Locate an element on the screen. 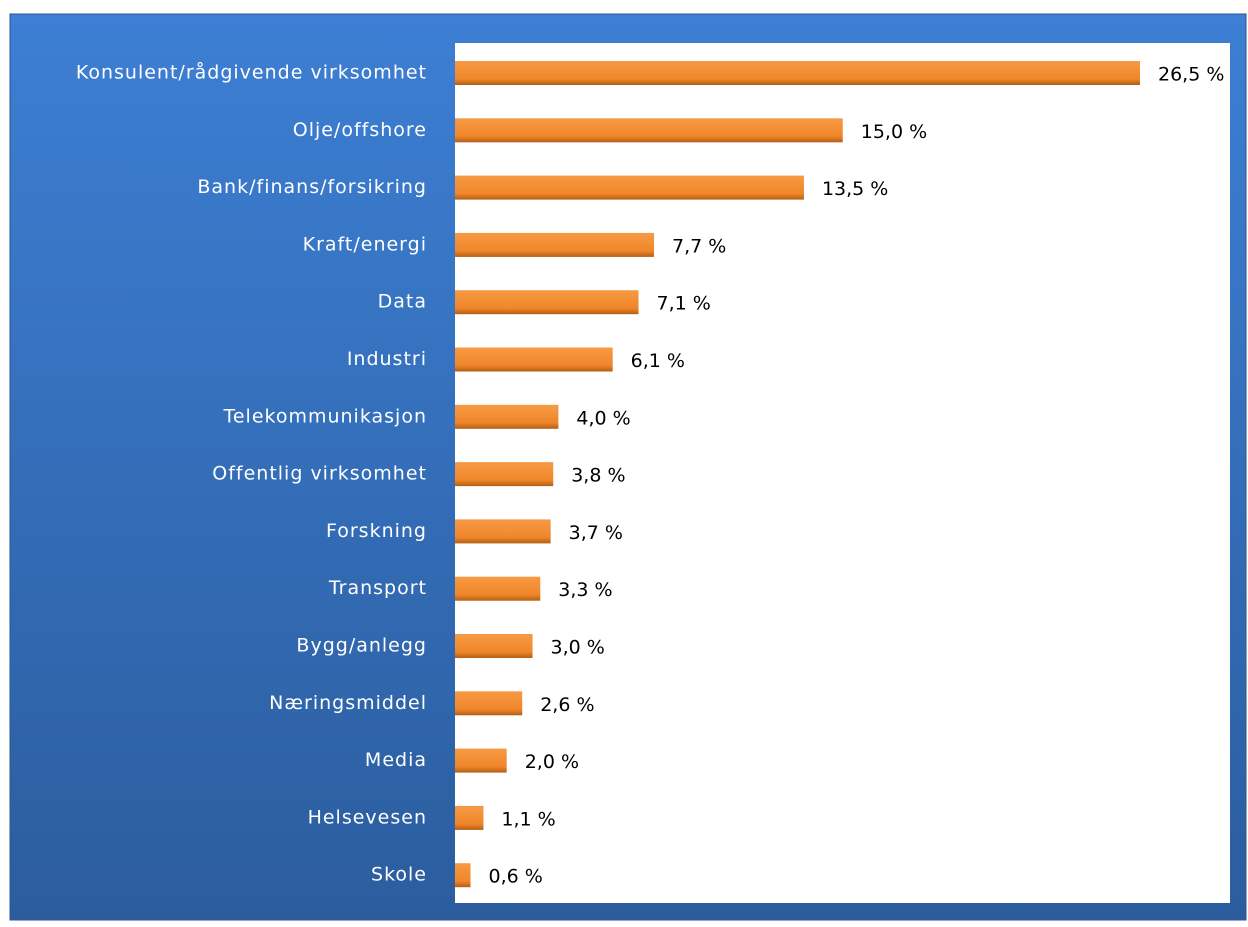  data-label: 7,1 % is located at coordinates (684, 304).